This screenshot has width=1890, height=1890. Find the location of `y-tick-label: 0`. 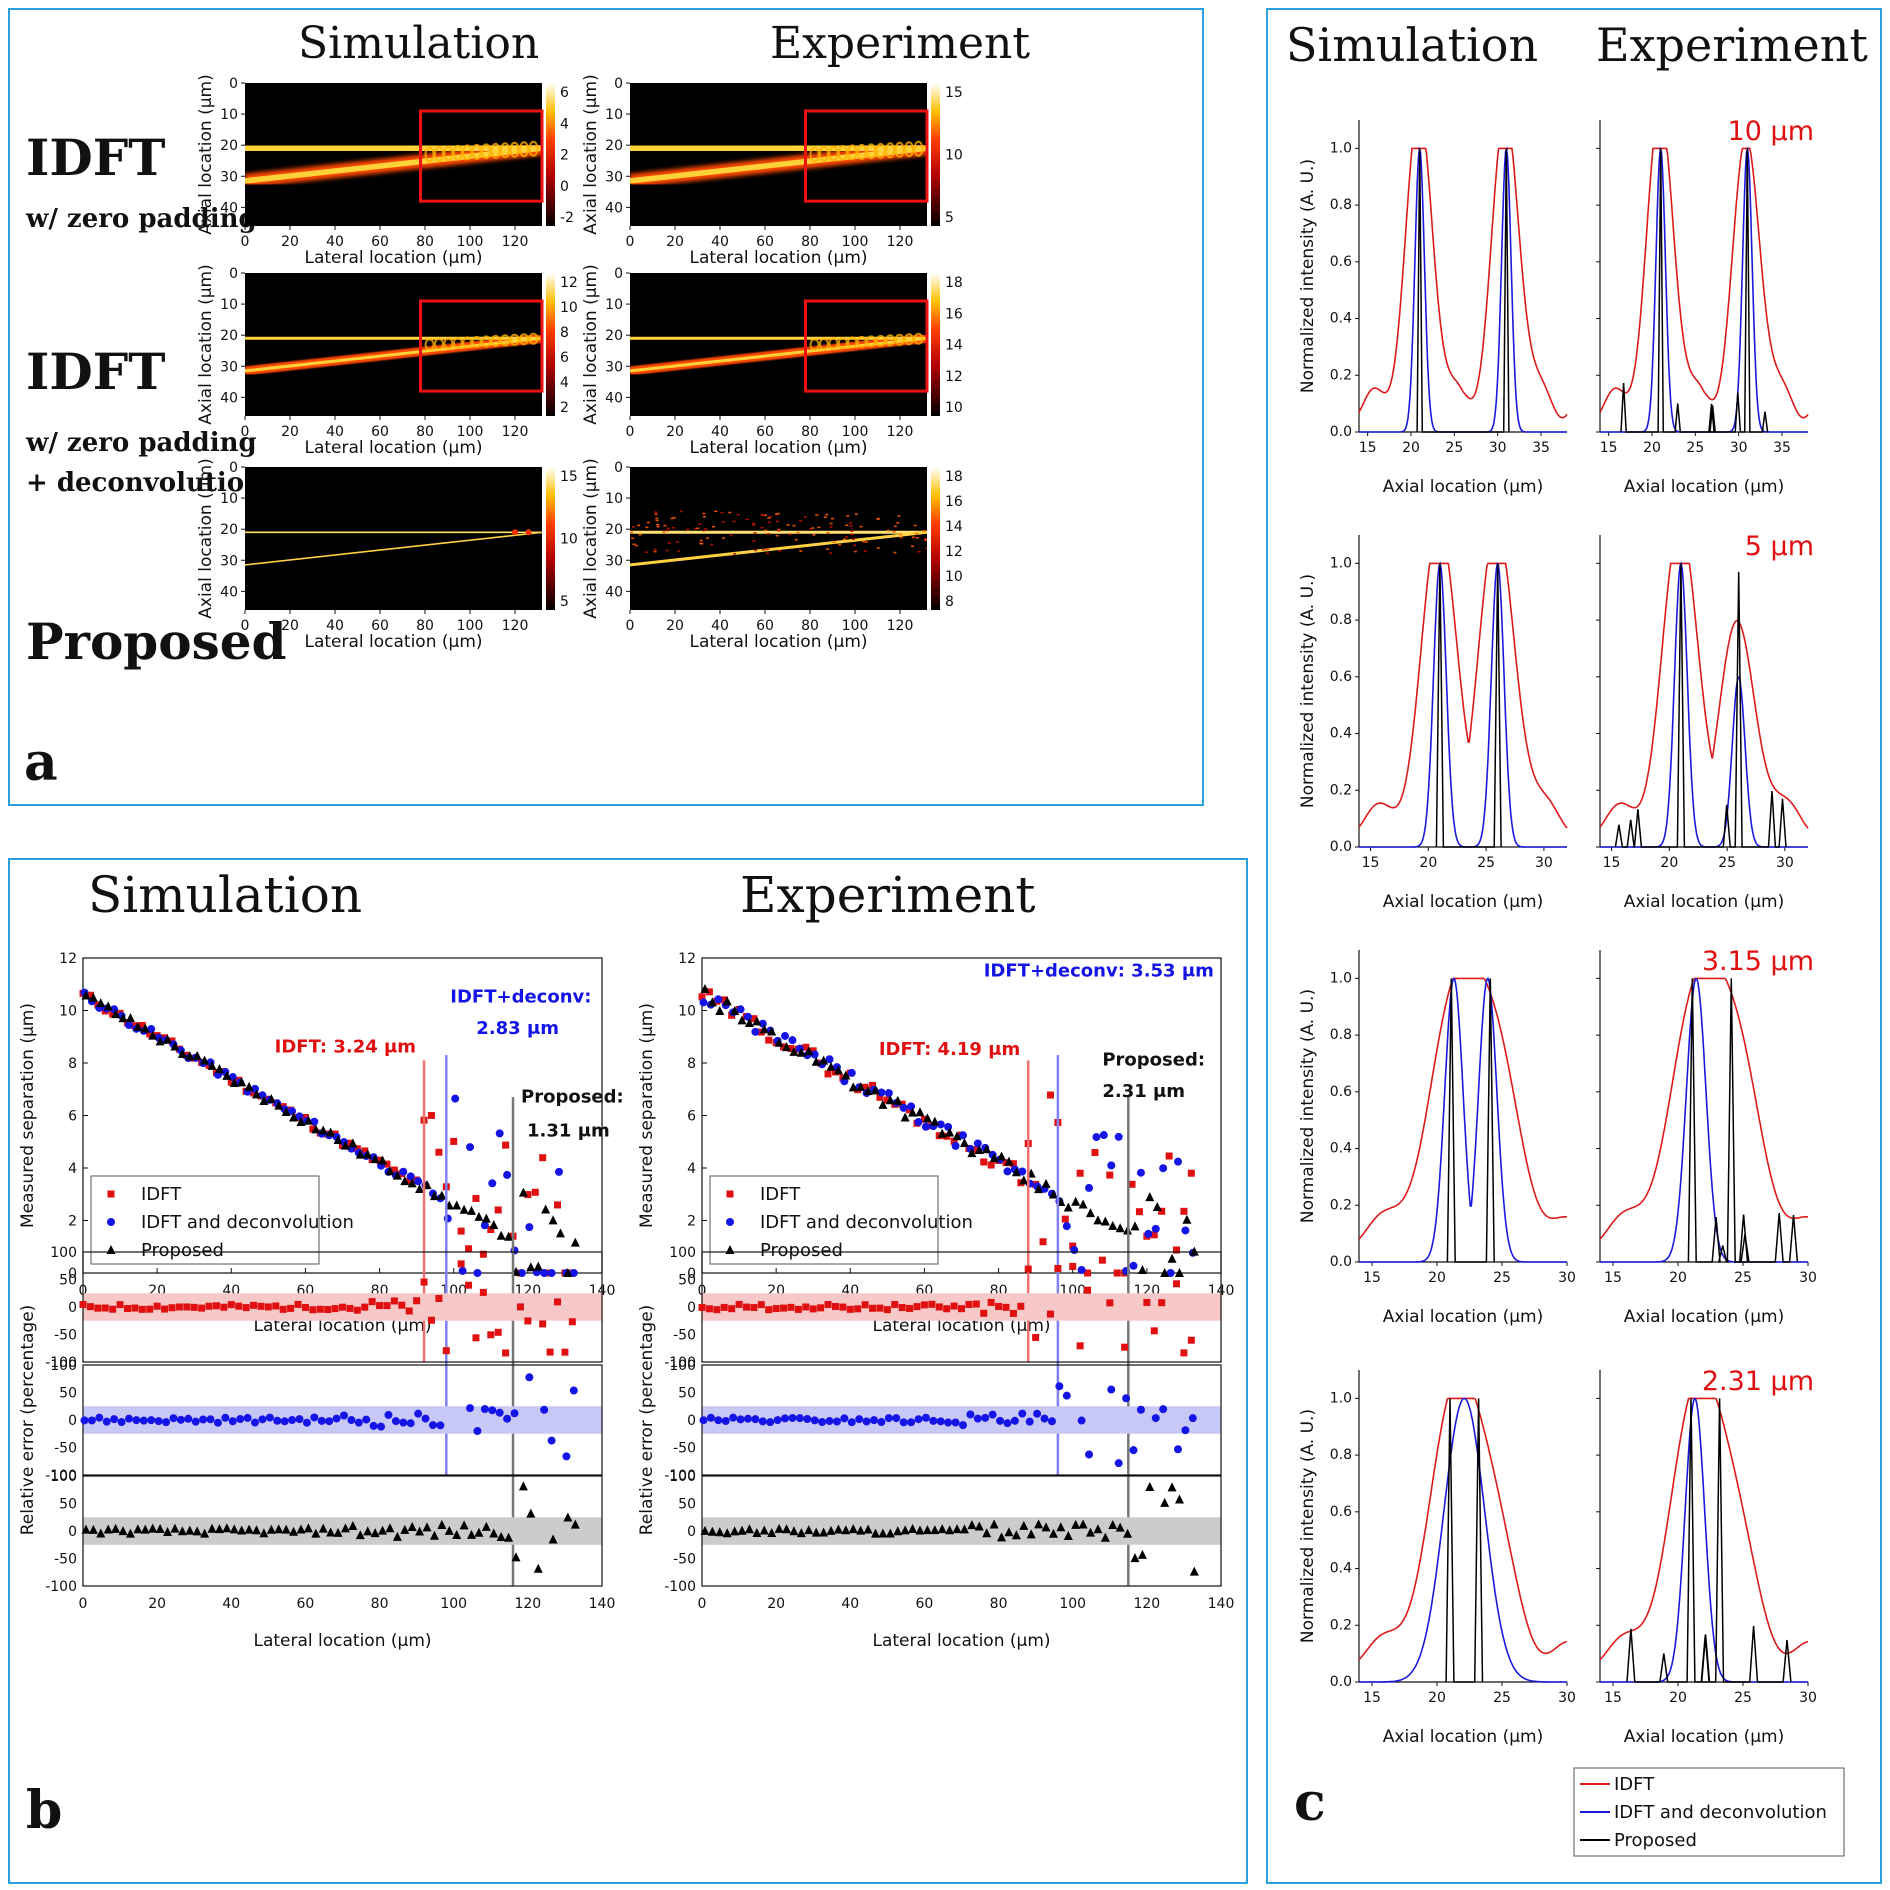

y-tick-label: 0 is located at coordinates (72, 1421).